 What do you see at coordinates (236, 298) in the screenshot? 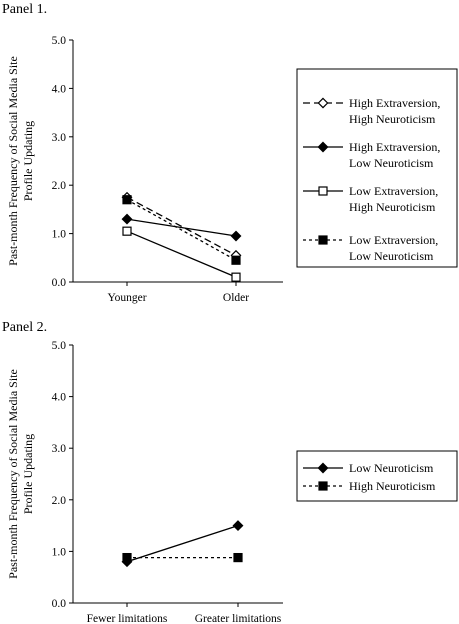
I see `x-tick-label: Older` at bounding box center [236, 298].